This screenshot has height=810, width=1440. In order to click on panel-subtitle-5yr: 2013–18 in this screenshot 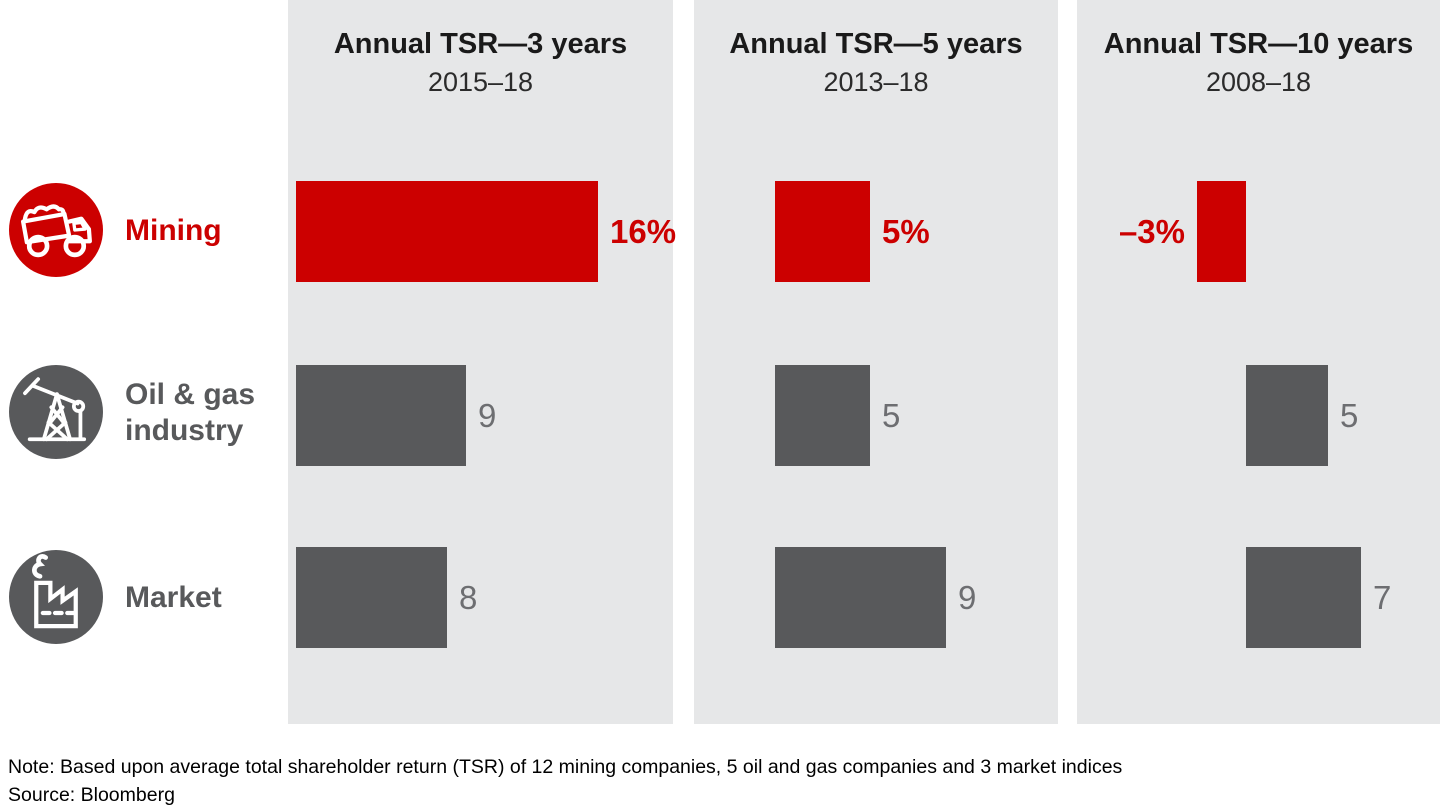, I will do `click(876, 82)`.